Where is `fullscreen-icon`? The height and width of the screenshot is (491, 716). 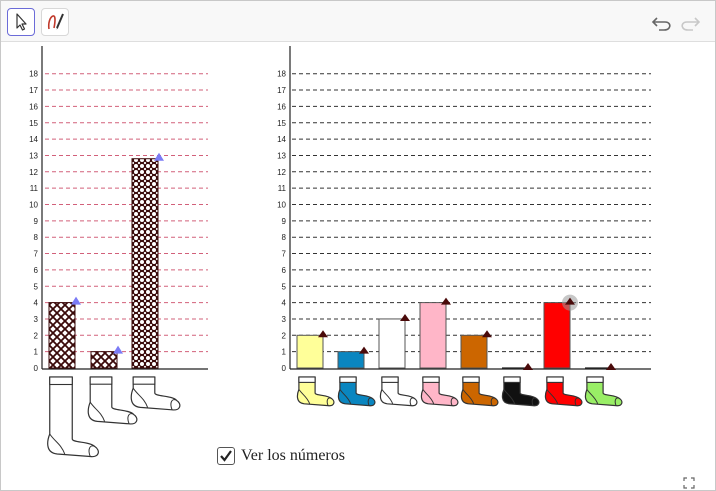
fullscreen-icon is located at coordinates (689, 483).